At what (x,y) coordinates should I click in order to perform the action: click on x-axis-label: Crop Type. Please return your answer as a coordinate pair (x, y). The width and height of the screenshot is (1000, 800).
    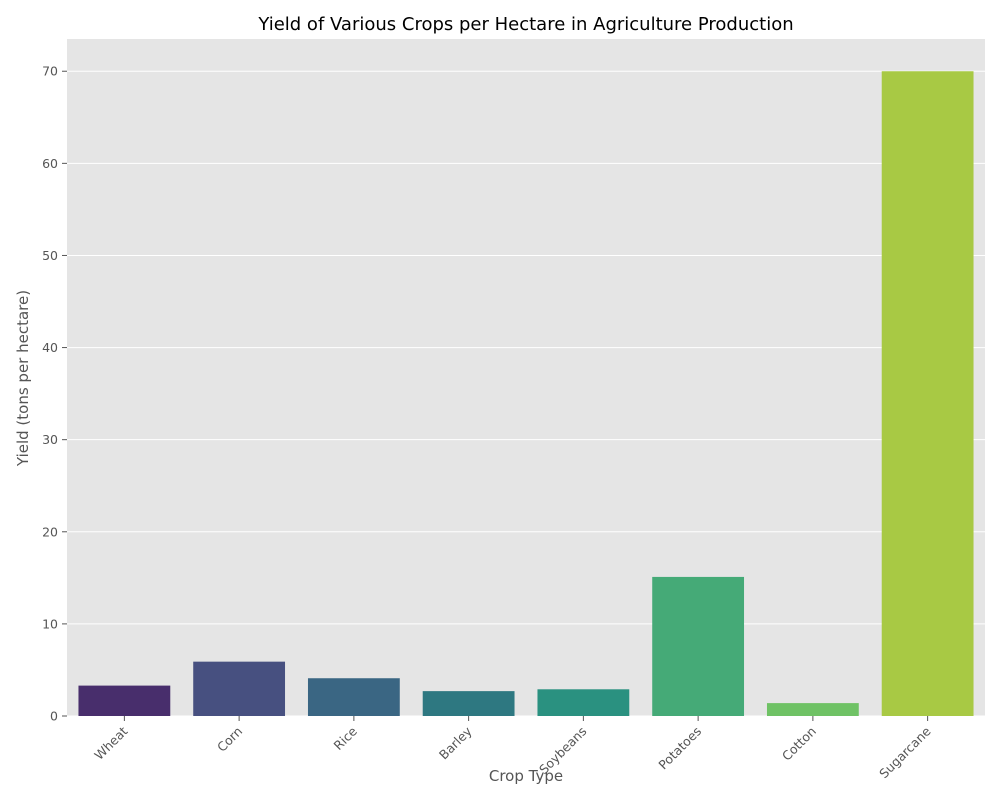
    Looking at the image, I should click on (526, 776).